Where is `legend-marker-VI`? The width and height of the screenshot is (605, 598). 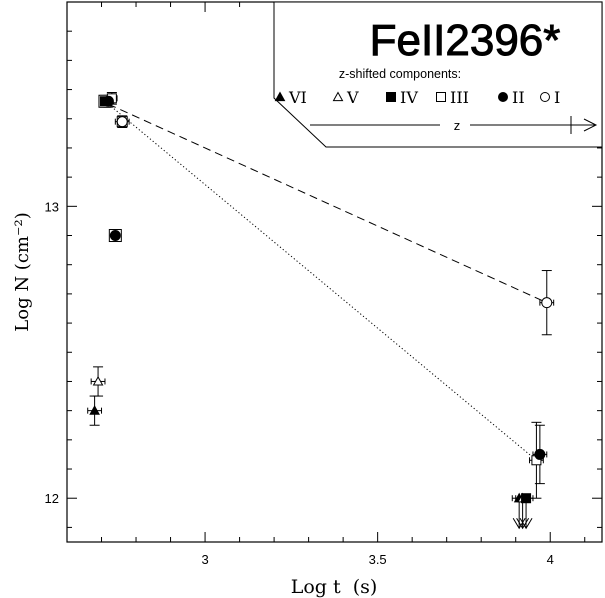
legend-marker-VI is located at coordinates (280, 96).